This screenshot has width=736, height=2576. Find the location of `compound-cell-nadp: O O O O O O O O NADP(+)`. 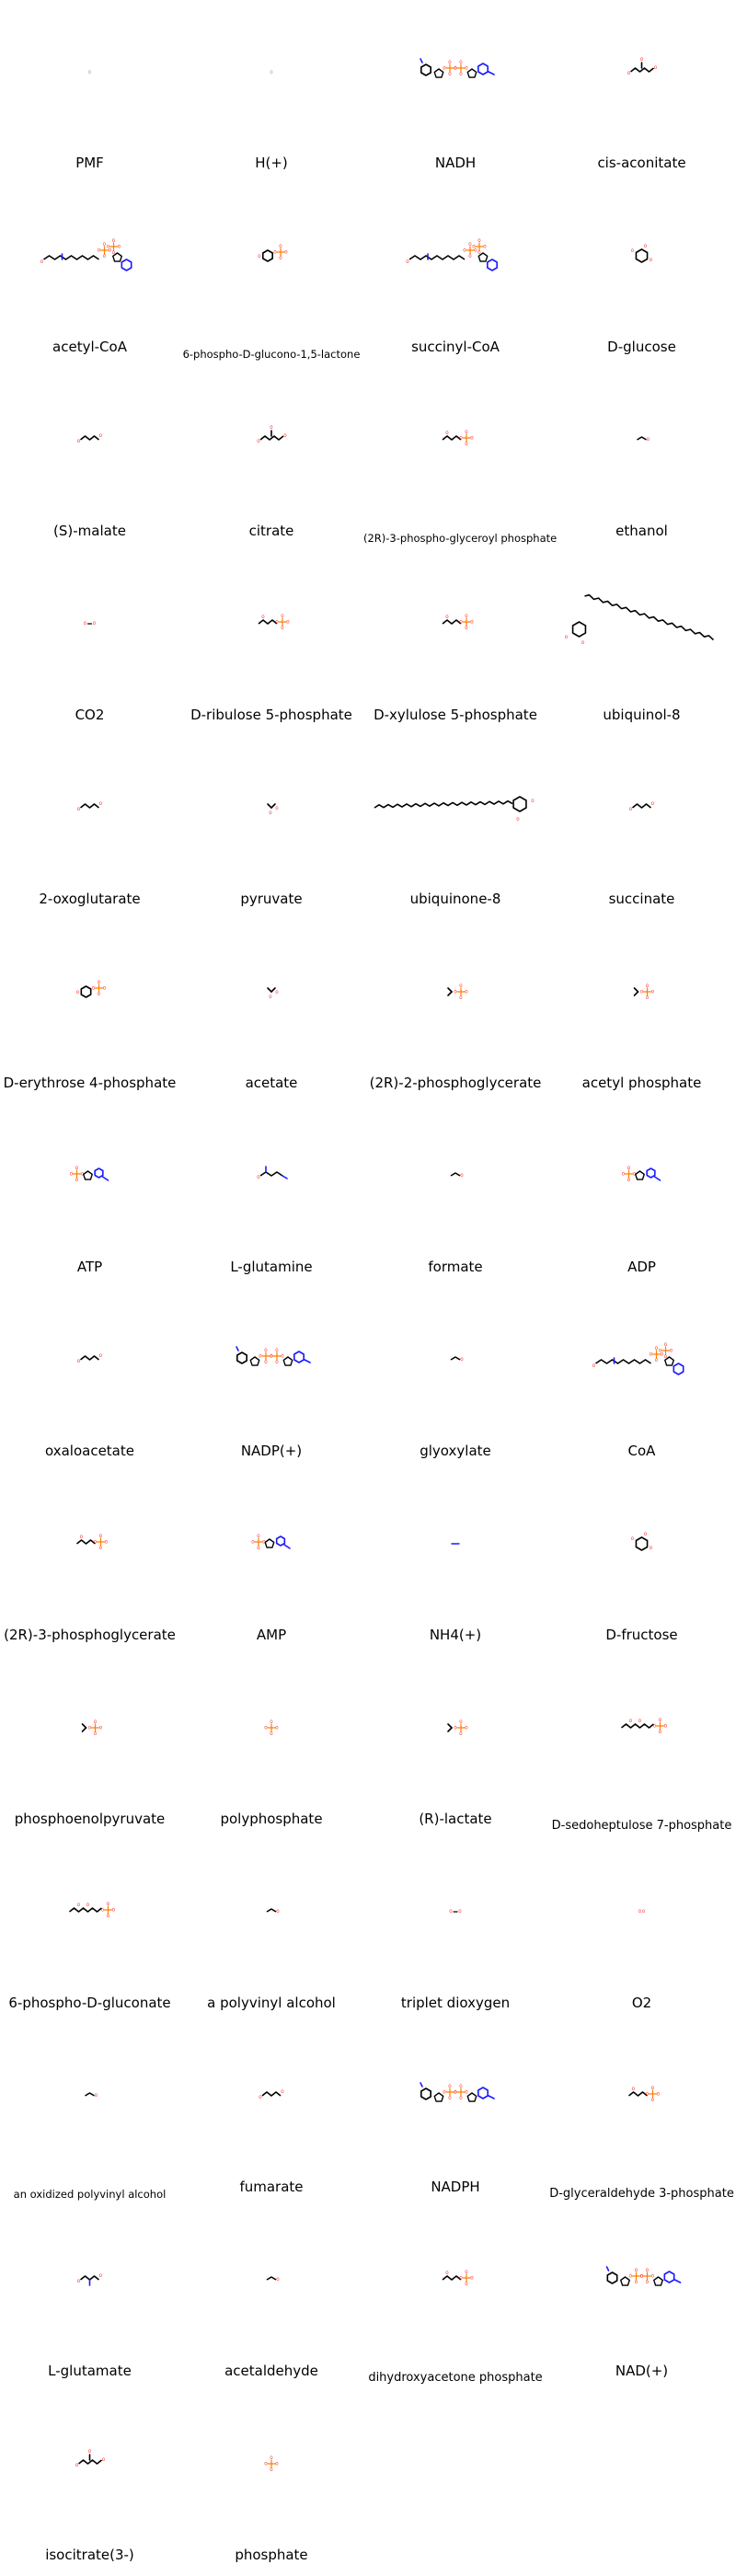

compound-cell-nadp: O O O O O O O O NADP(+) is located at coordinates (271, 1380).